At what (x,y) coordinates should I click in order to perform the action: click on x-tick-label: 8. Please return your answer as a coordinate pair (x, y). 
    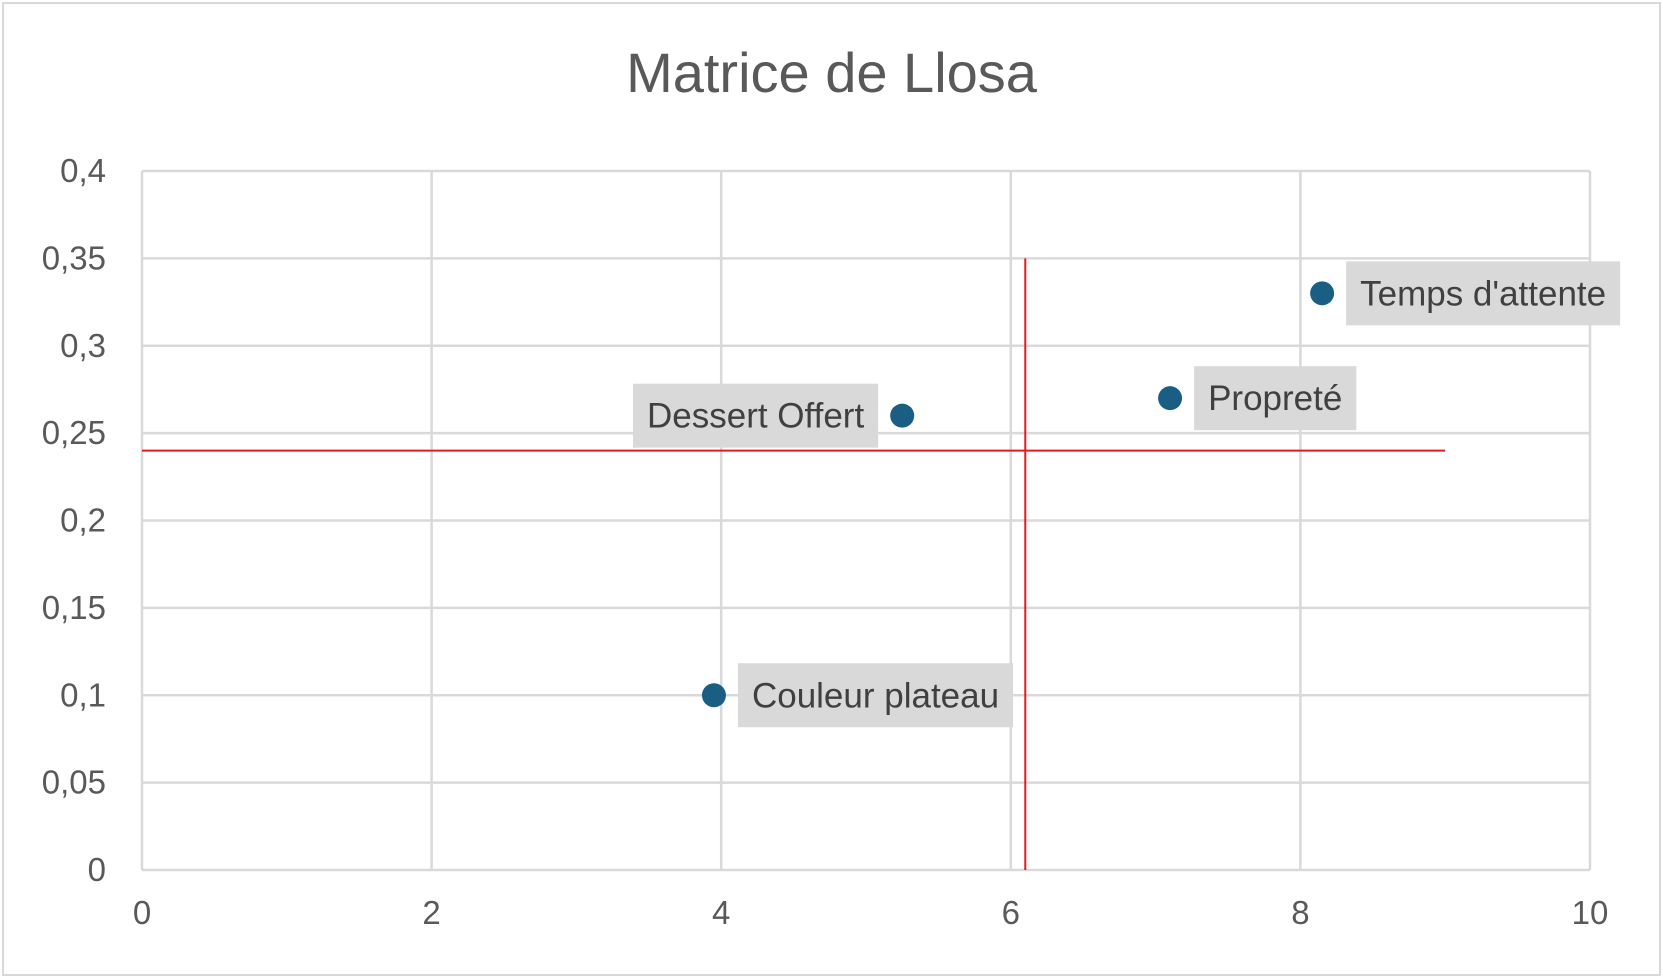
    Looking at the image, I should click on (1300, 912).